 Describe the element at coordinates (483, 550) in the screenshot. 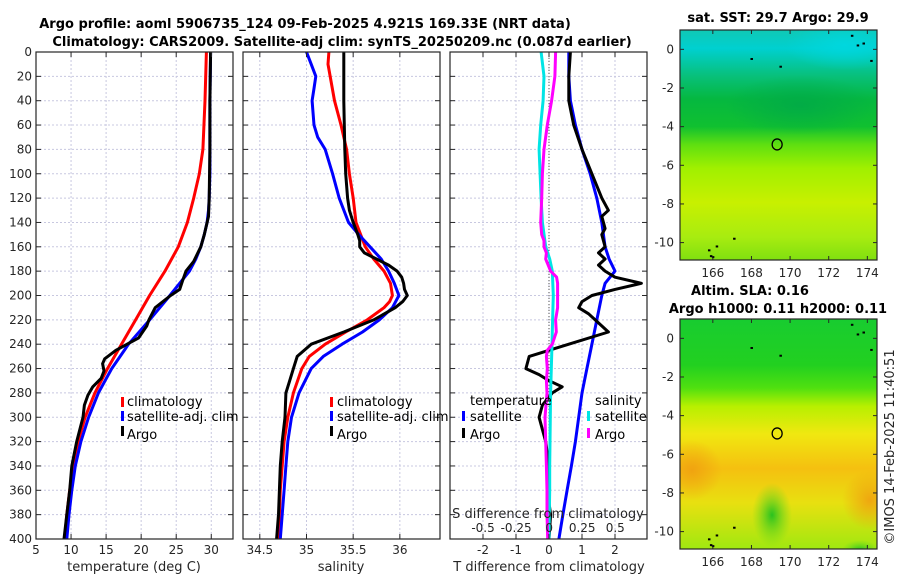

I see `x-tick-label: -2` at that location.